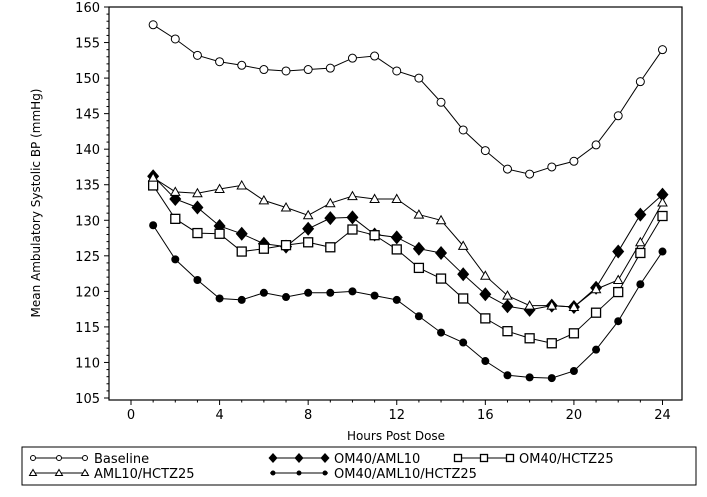 This screenshot has width=707, height=497. What do you see at coordinates (87, 221) in the screenshot?
I see `y-tick-label: 130` at bounding box center [87, 221].